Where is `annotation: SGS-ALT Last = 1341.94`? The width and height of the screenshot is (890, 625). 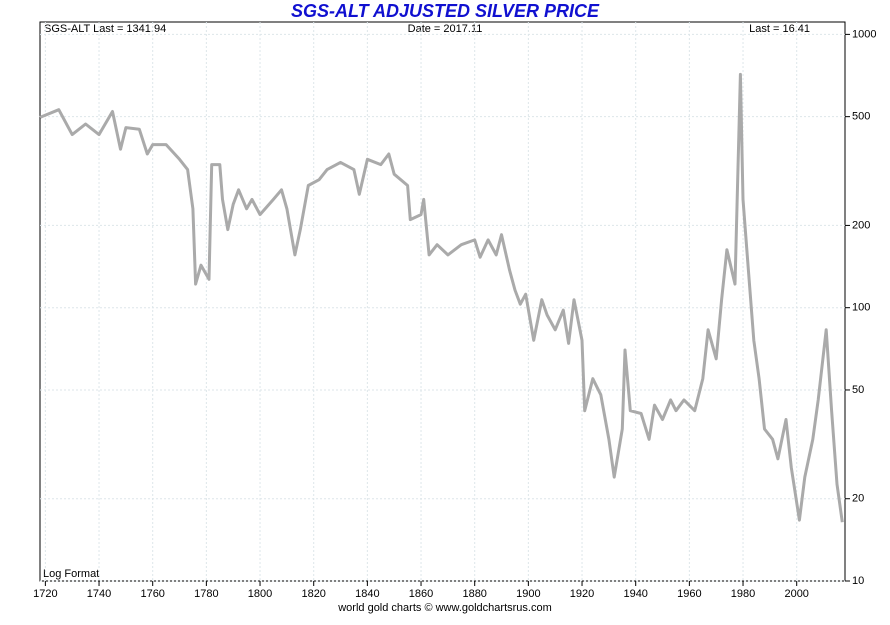 annotation: SGS-ALT Last = 1341.94 is located at coordinates (105, 29).